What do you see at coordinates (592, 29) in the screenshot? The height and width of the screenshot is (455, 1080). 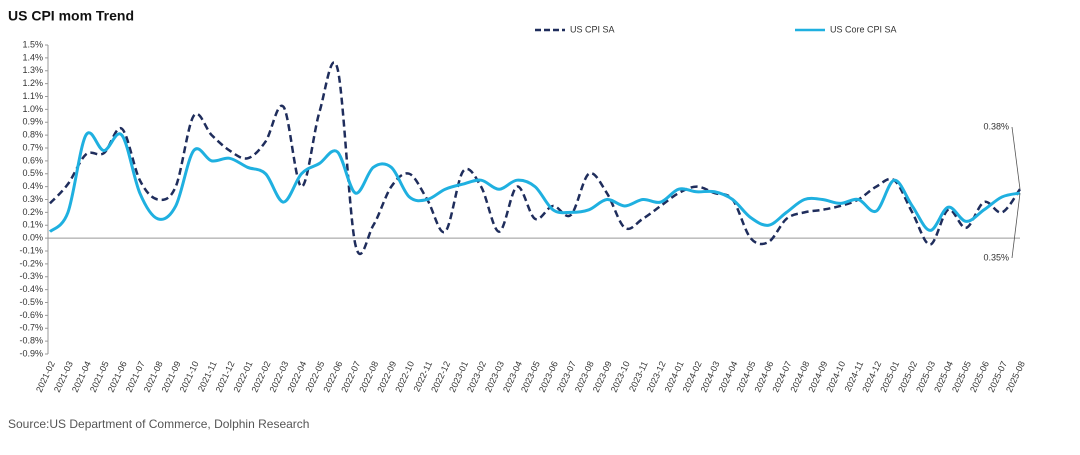 I see `legend-label: US CPI SA` at bounding box center [592, 29].